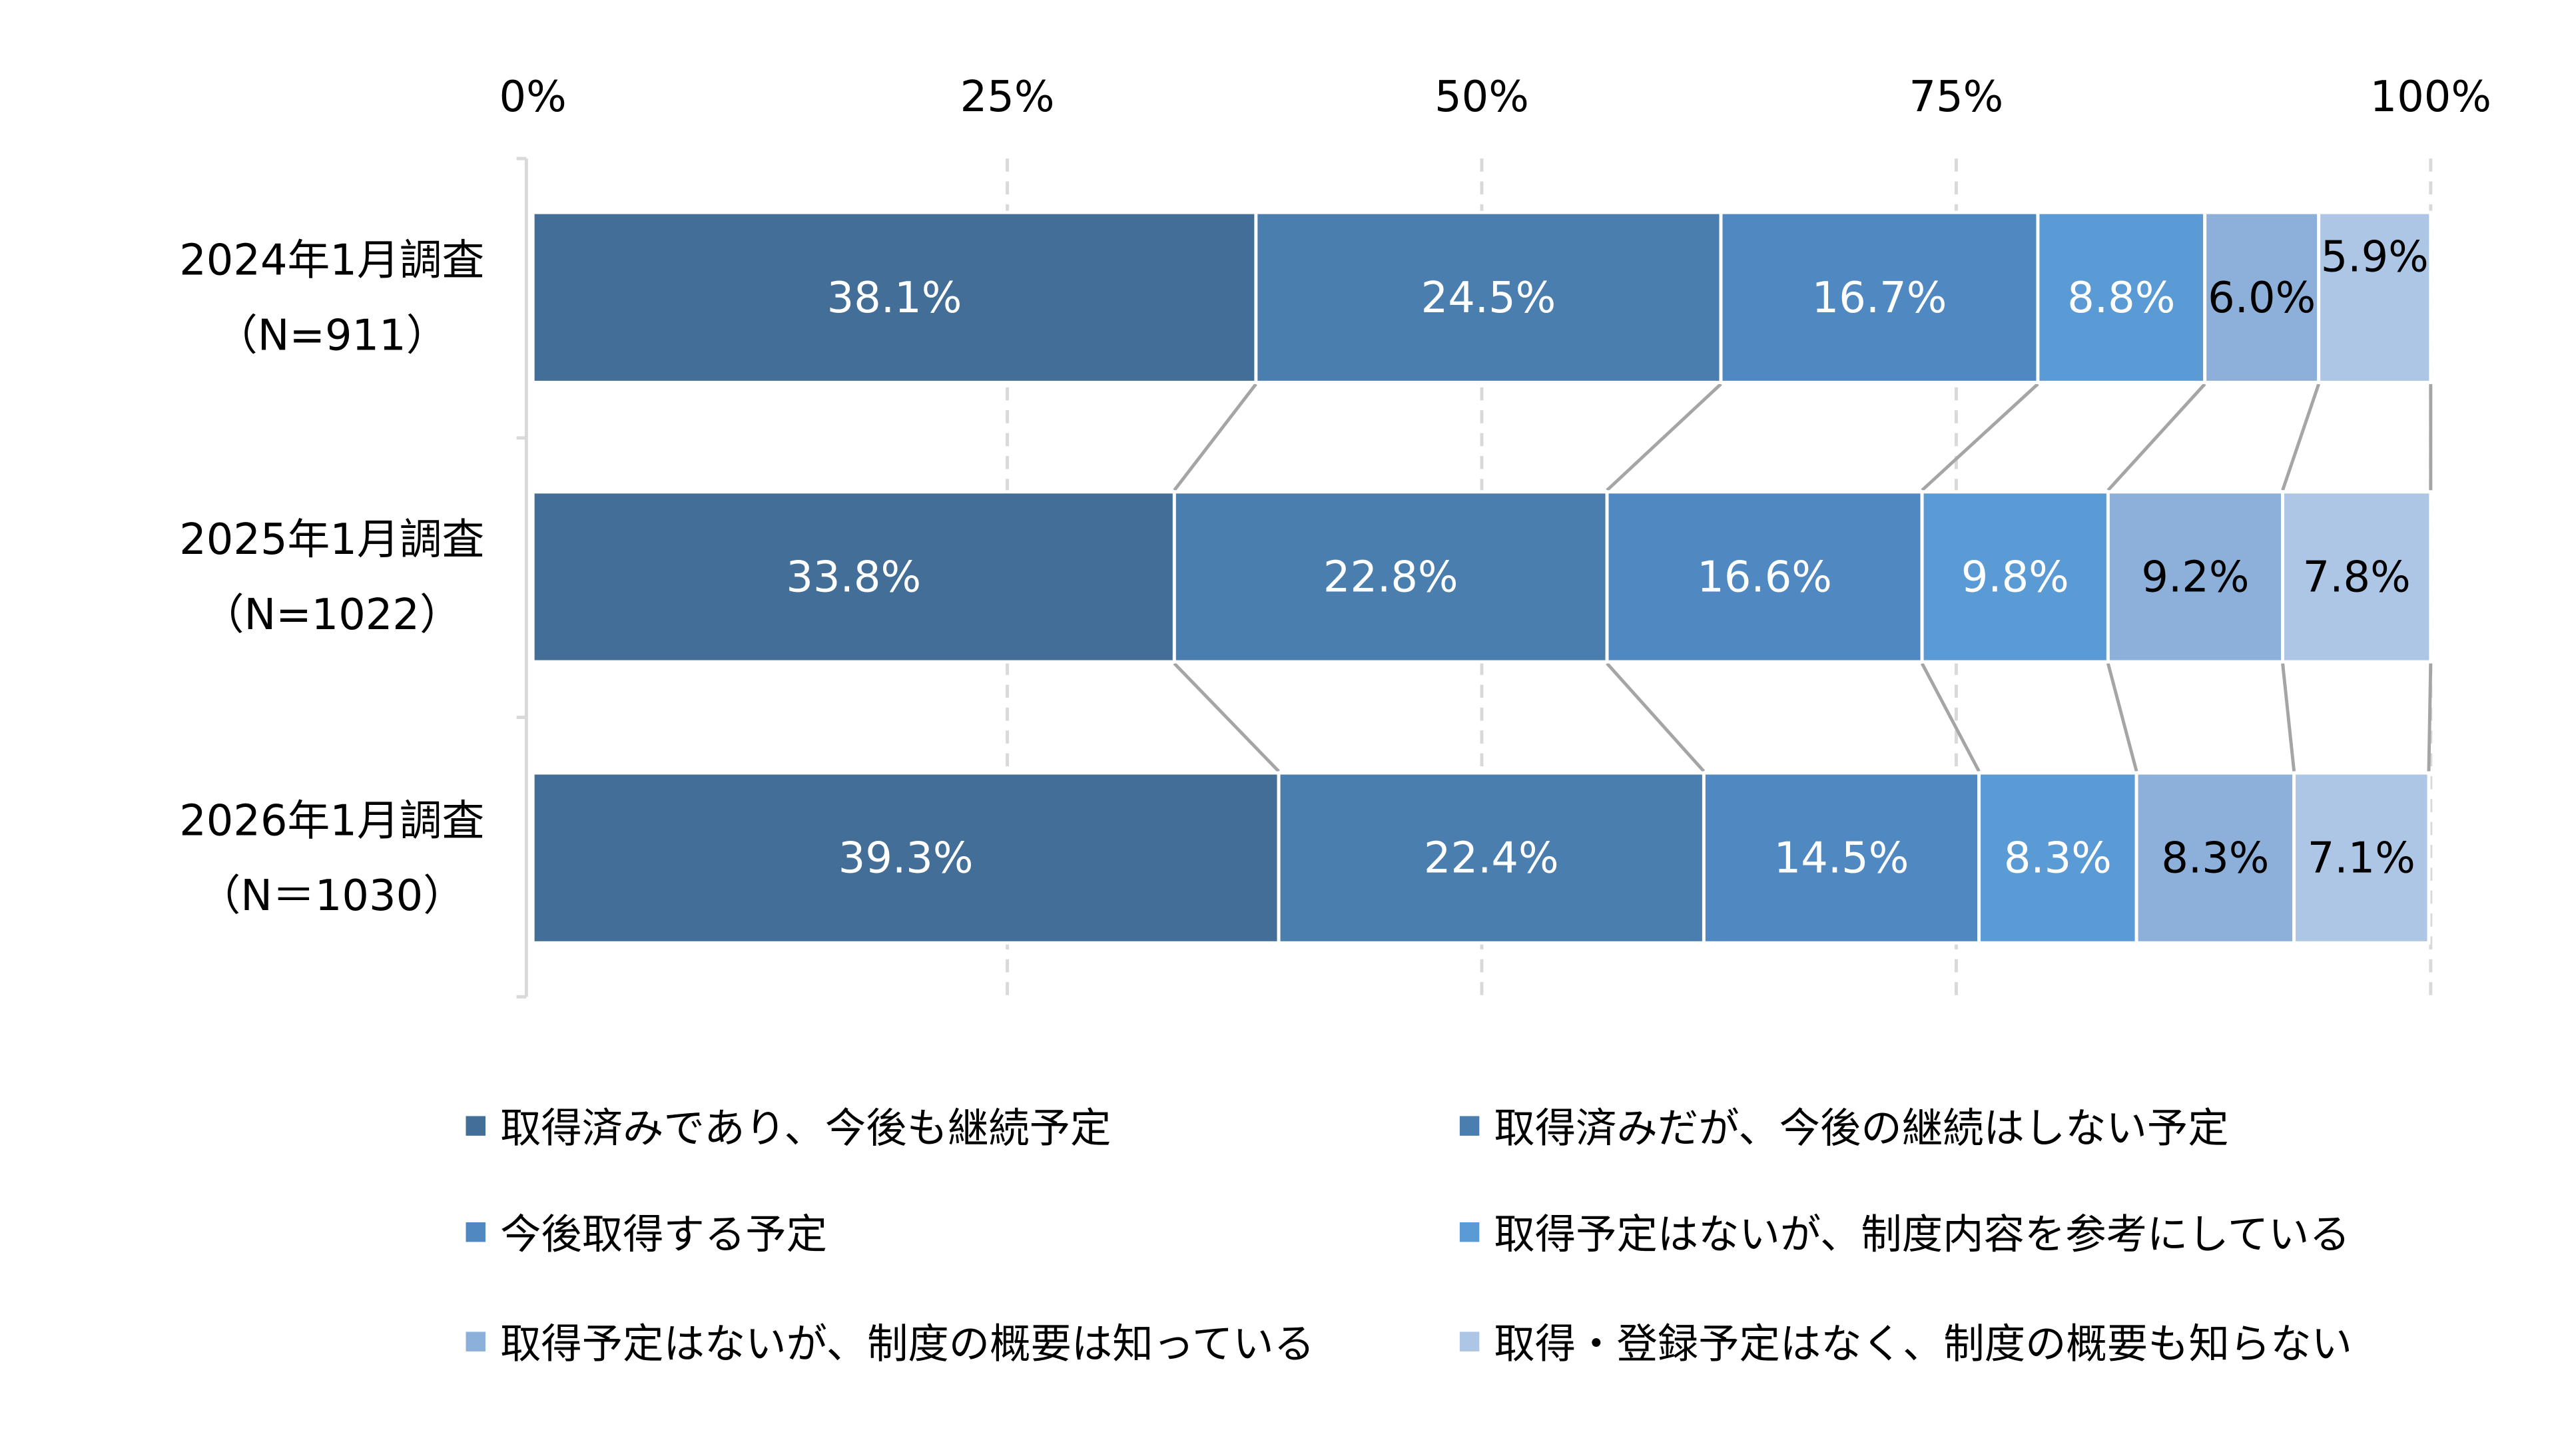  Describe the element at coordinates (1488, 298) in the screenshot. I see `data-label: 24.5%` at that location.